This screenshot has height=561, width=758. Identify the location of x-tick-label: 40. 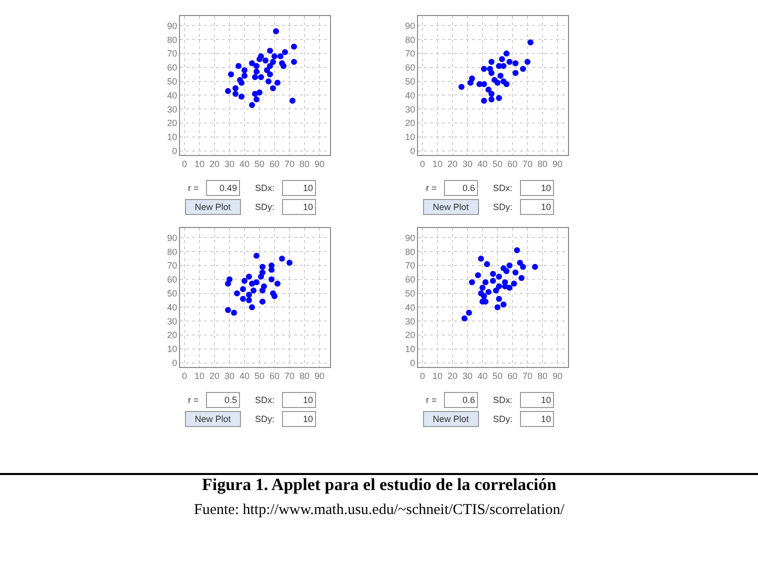
(482, 375).